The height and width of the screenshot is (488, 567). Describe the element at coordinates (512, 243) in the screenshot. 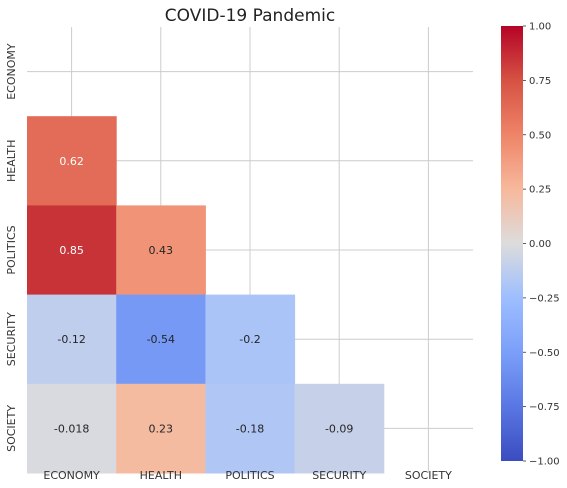

I see `colorbar` at that location.